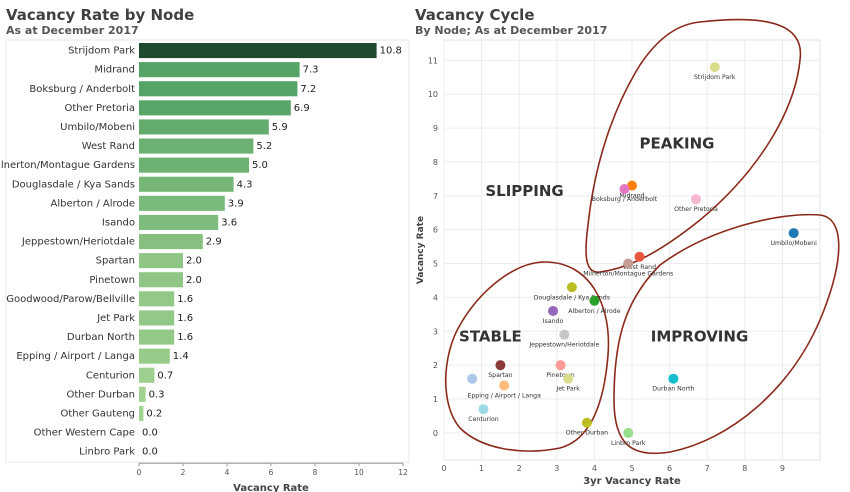 The height and width of the screenshot is (492, 850). Describe the element at coordinates (421, 250) in the screenshot. I see `scatter-y-axis-title: Vacancy Rate` at that location.